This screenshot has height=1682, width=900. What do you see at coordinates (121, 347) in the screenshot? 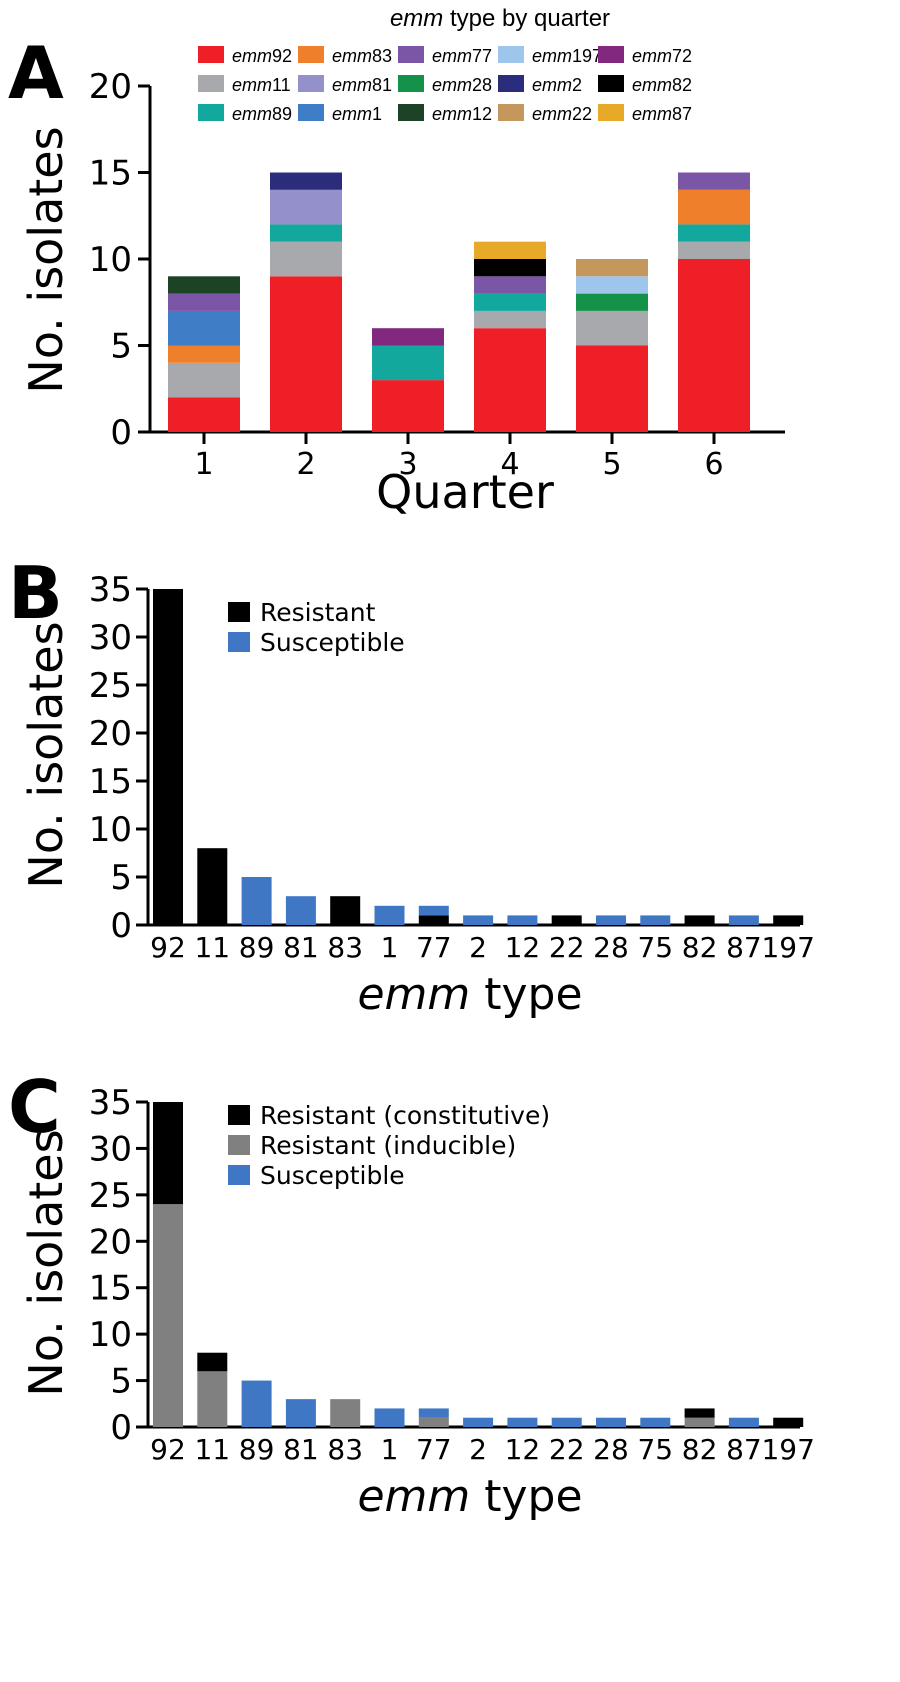
I see `panel-a-y-tick-label: 5` at bounding box center [121, 347].